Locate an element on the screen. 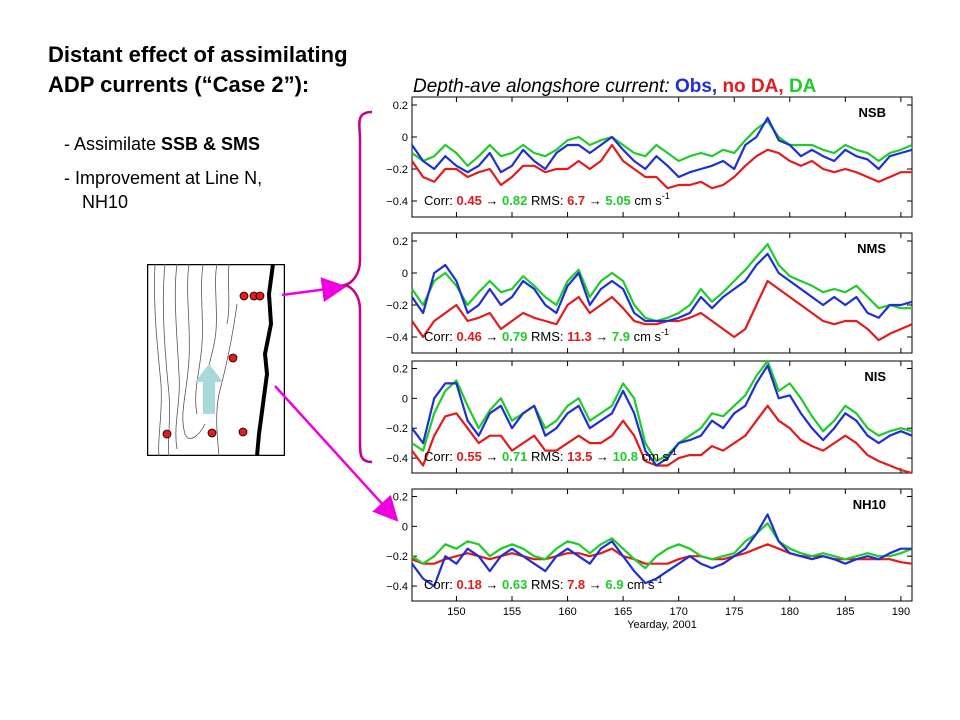 This screenshot has width=960, height=720. x-tick-label: 155 is located at coordinates (512, 612).